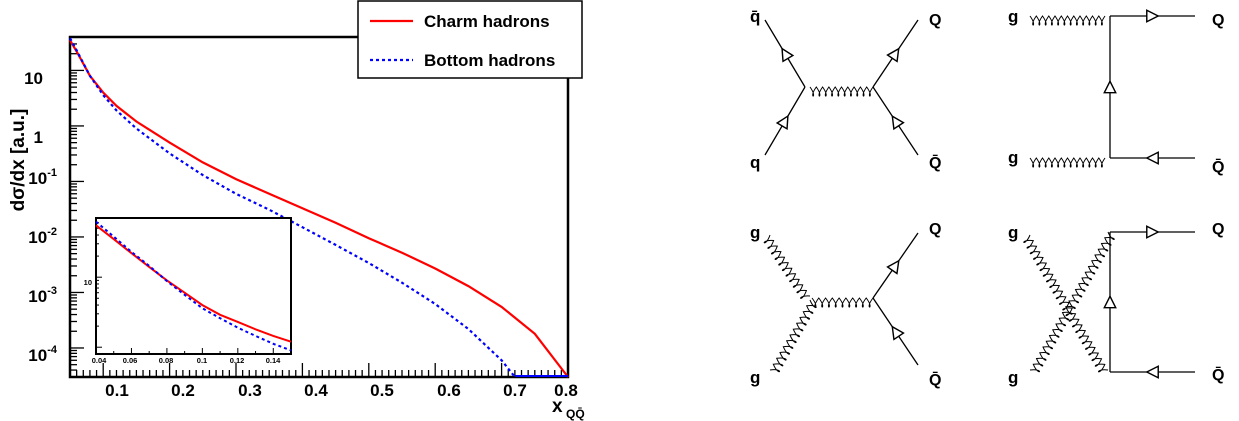  What do you see at coordinates (755, 232) in the screenshot?
I see `diagram-3-label-top-left: g` at bounding box center [755, 232].